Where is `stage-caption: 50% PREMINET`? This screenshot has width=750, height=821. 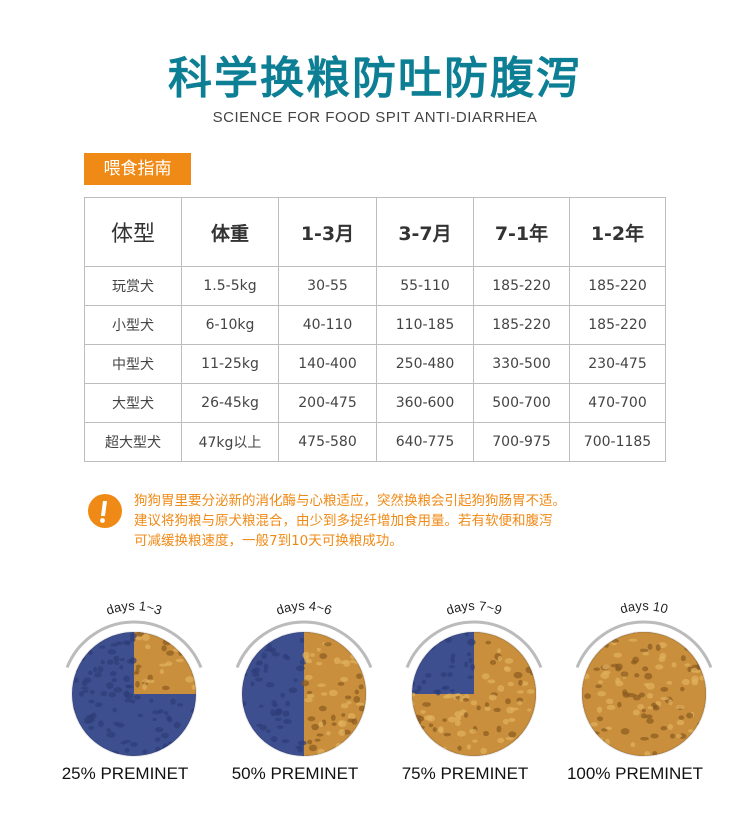 stage-caption: 50% PREMINET is located at coordinates (295, 773).